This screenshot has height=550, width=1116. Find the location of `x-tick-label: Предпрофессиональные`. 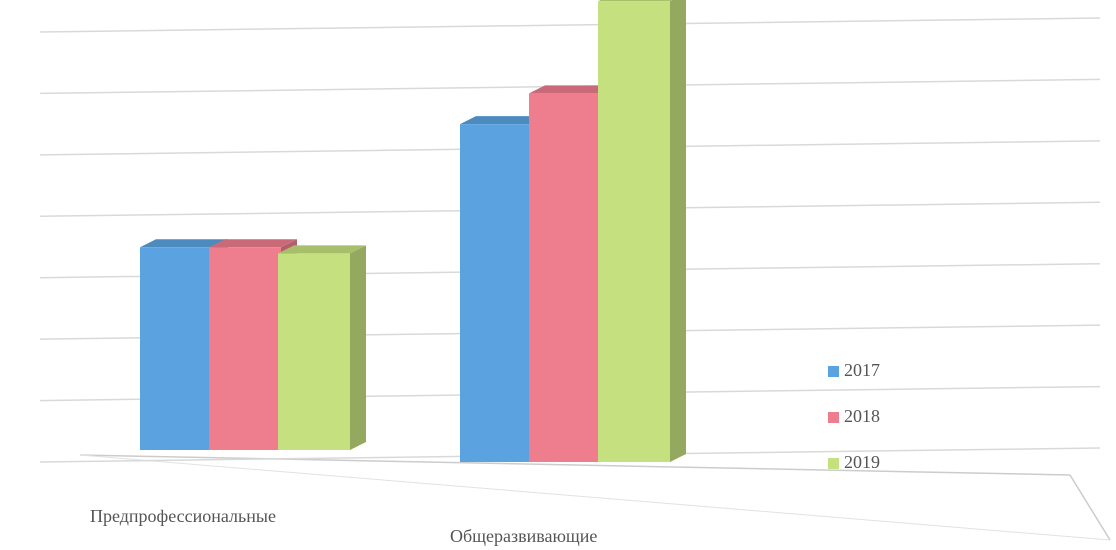

x-tick-label: Предпрофессиональные is located at coordinates (183, 516).